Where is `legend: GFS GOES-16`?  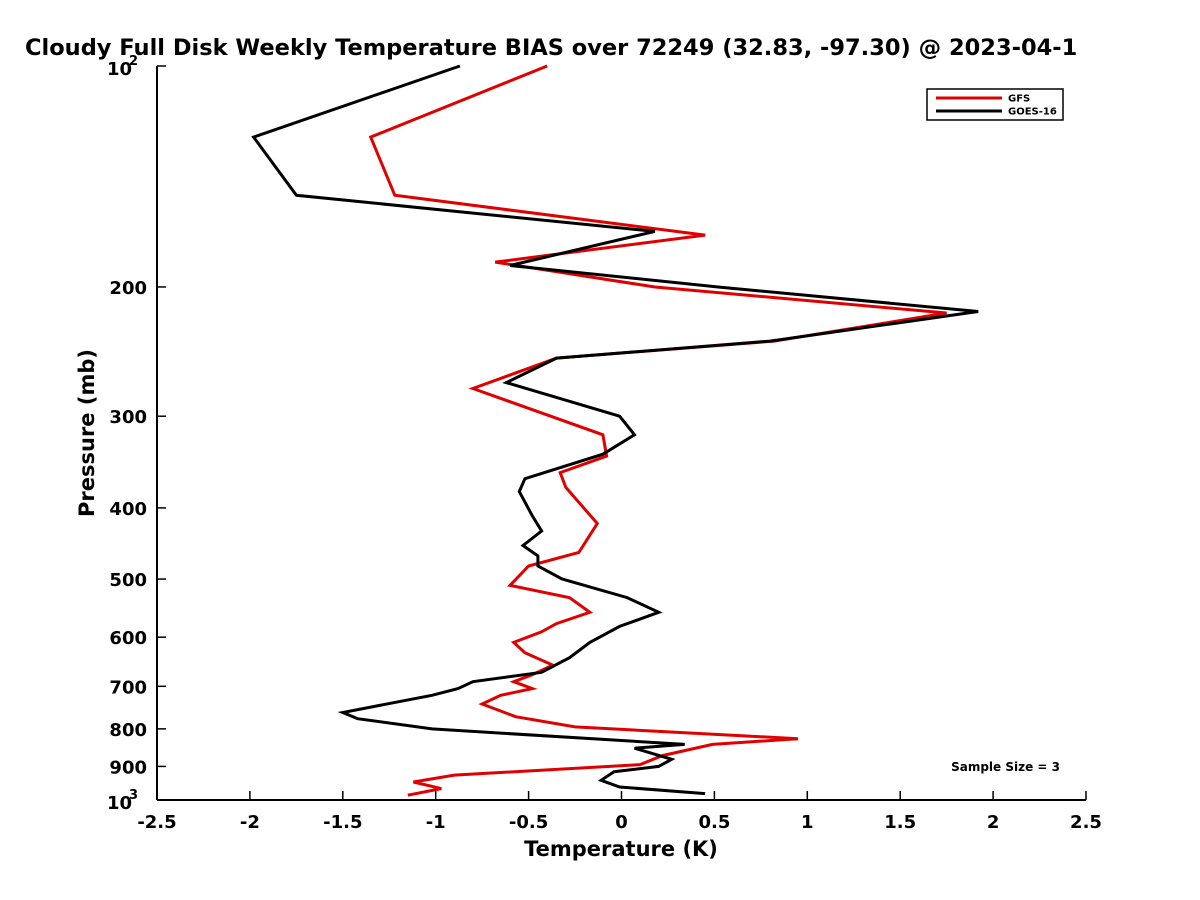
legend: GFS GOES-16 is located at coordinates (995, 104).